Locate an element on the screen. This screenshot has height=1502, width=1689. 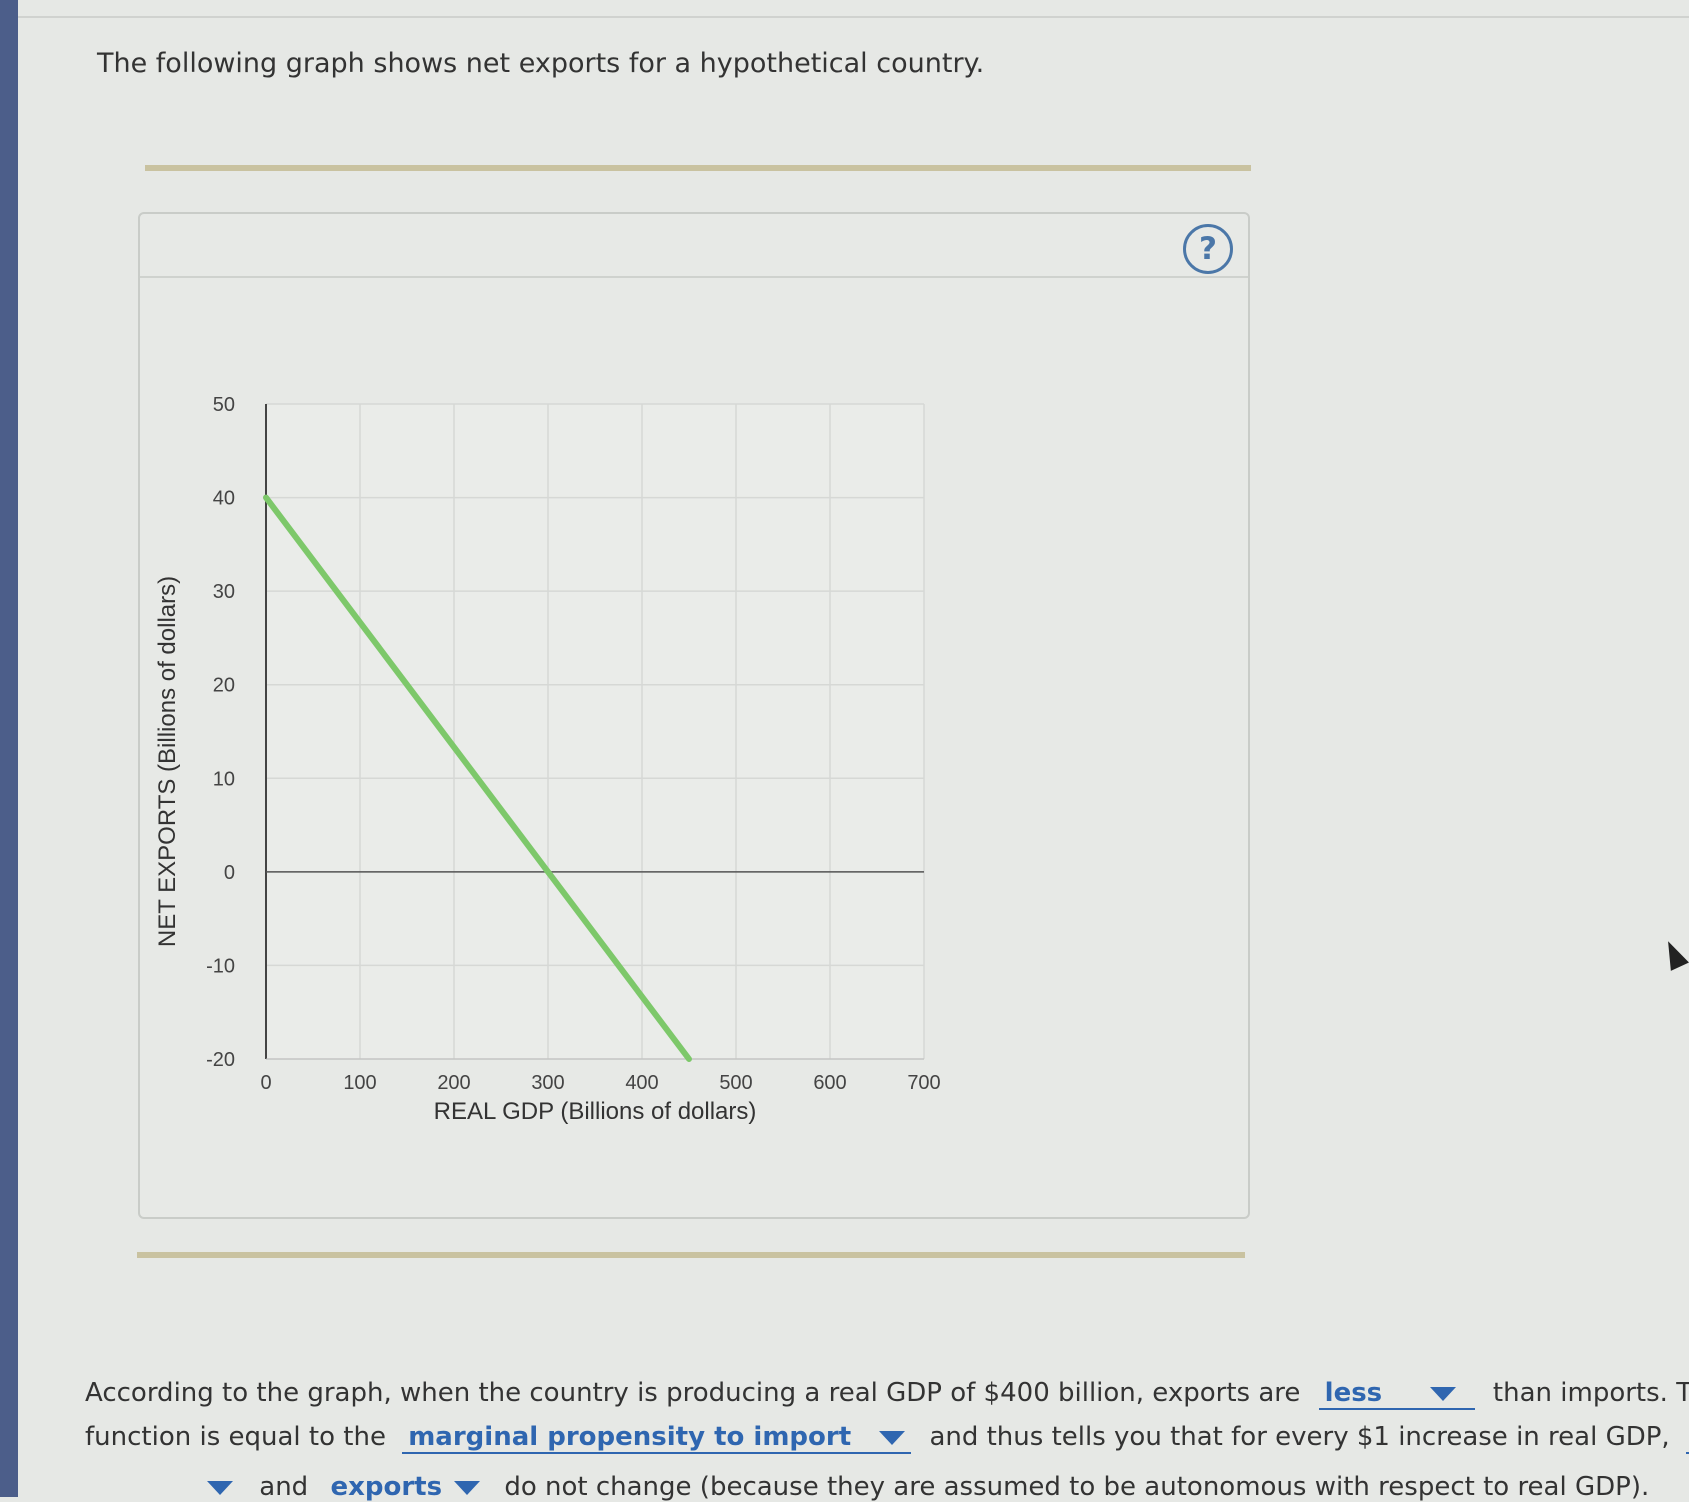
x-tick-label: 500 is located at coordinates (735, 1083).